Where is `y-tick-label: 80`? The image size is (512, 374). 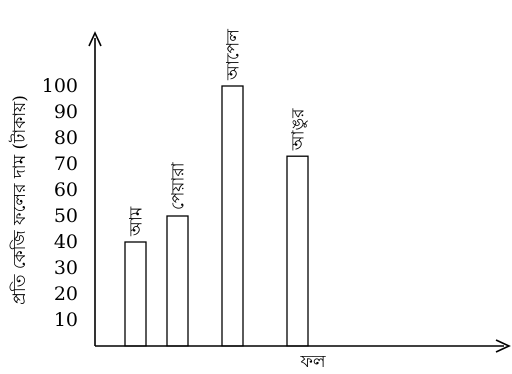 y-tick-label: 80 is located at coordinates (66, 138).